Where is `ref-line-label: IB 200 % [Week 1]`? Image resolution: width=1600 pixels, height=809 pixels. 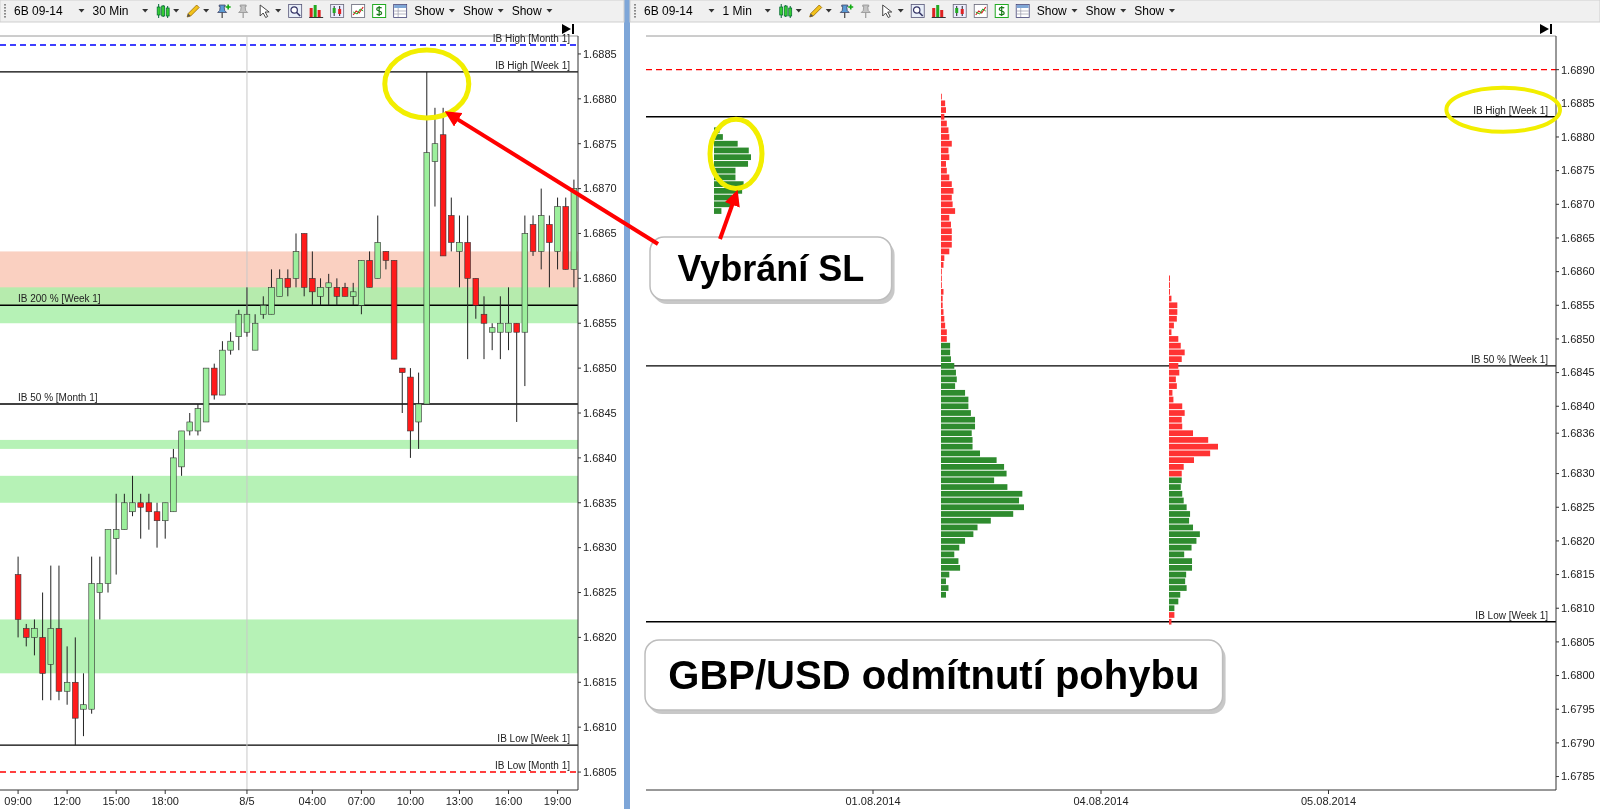 ref-line-label: IB 200 % [Week 1] is located at coordinates (59, 299).